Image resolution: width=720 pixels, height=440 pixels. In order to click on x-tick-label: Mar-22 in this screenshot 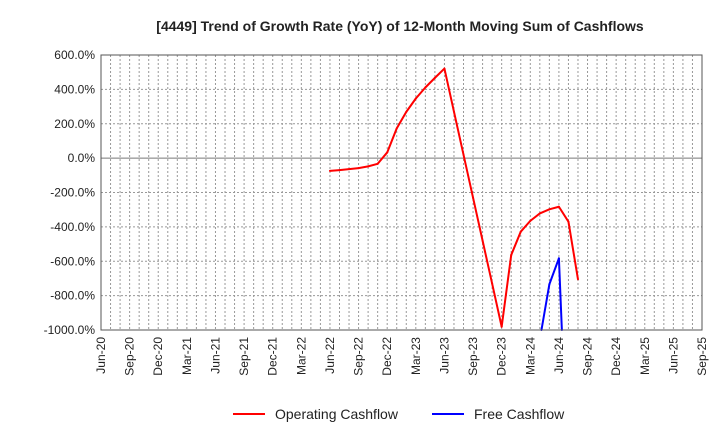, I will do `click(301, 356)`.